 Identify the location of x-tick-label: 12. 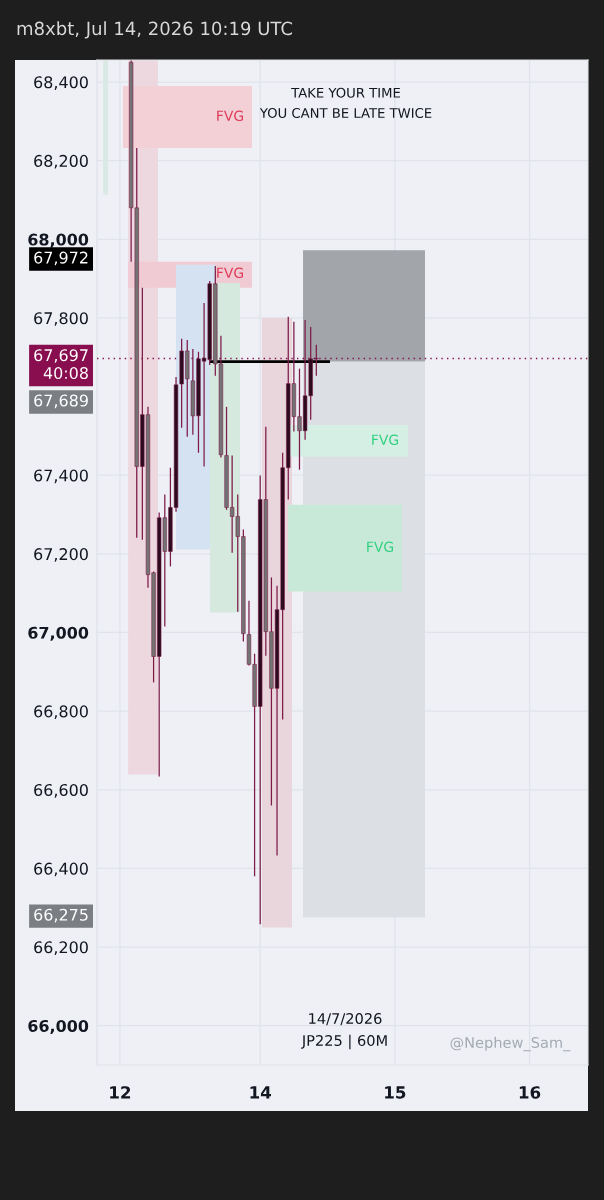
(120, 1092).